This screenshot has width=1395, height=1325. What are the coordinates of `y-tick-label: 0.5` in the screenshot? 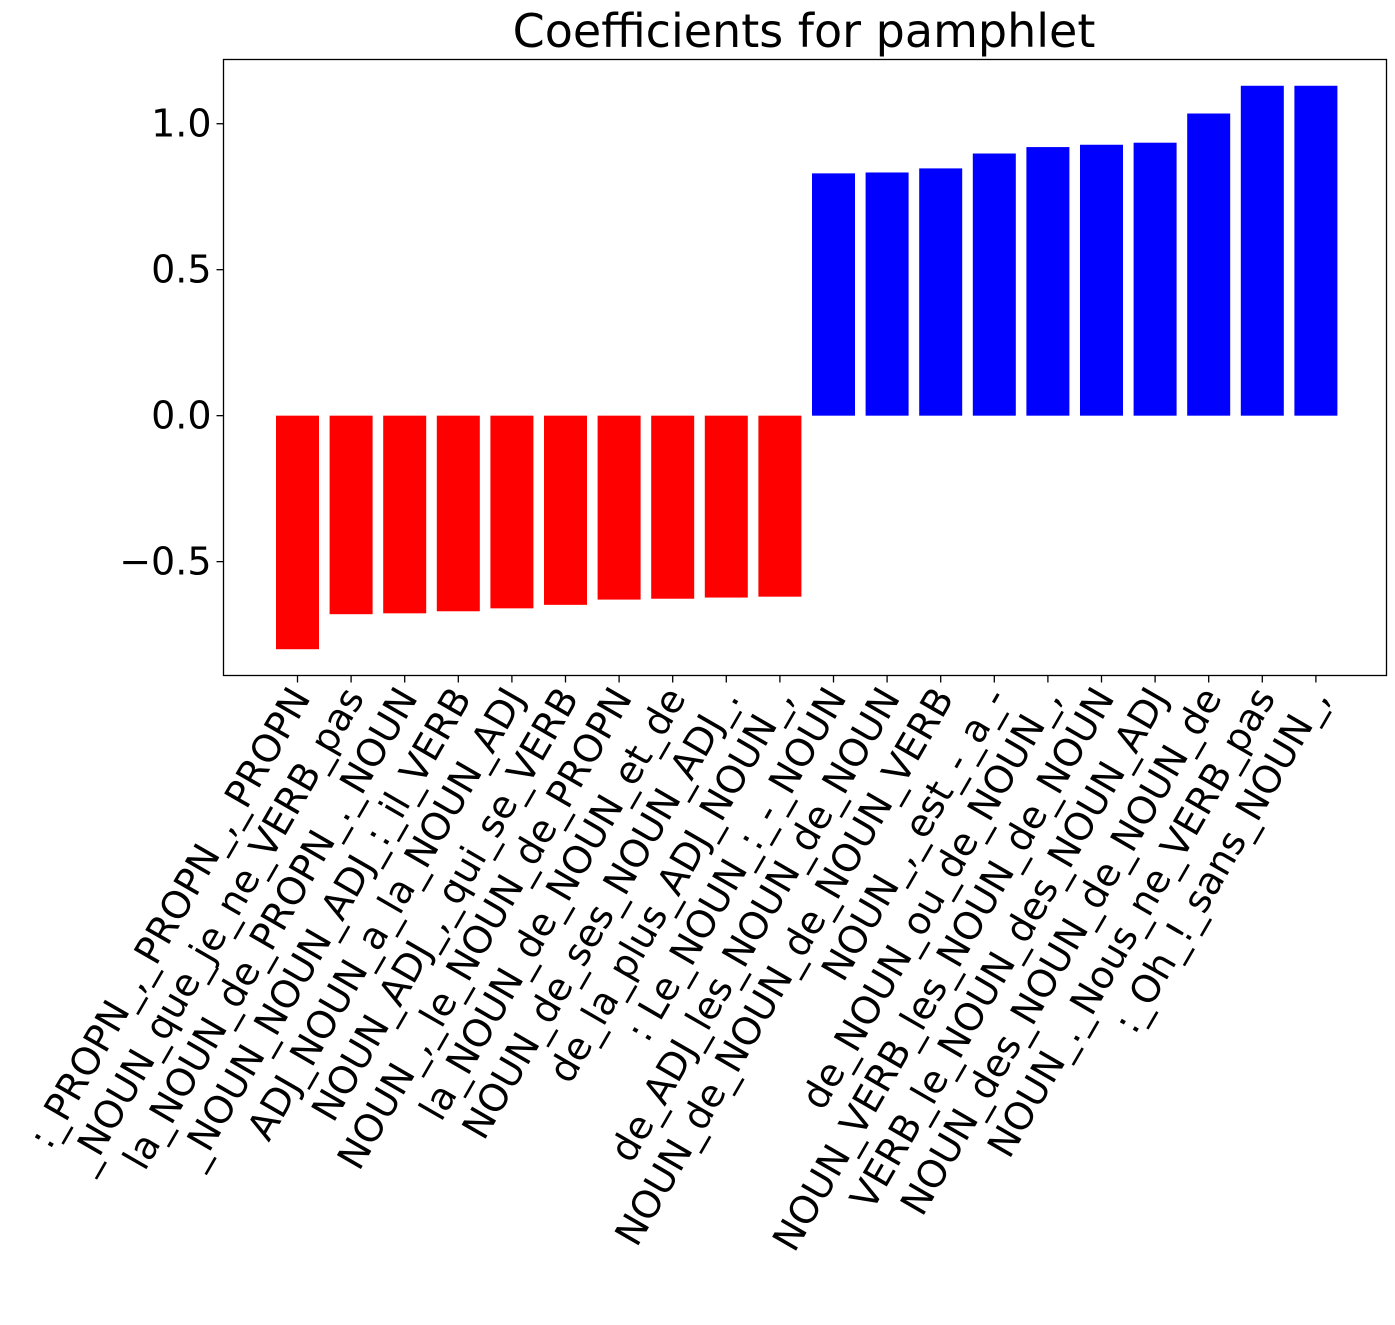 It's located at (181, 270).